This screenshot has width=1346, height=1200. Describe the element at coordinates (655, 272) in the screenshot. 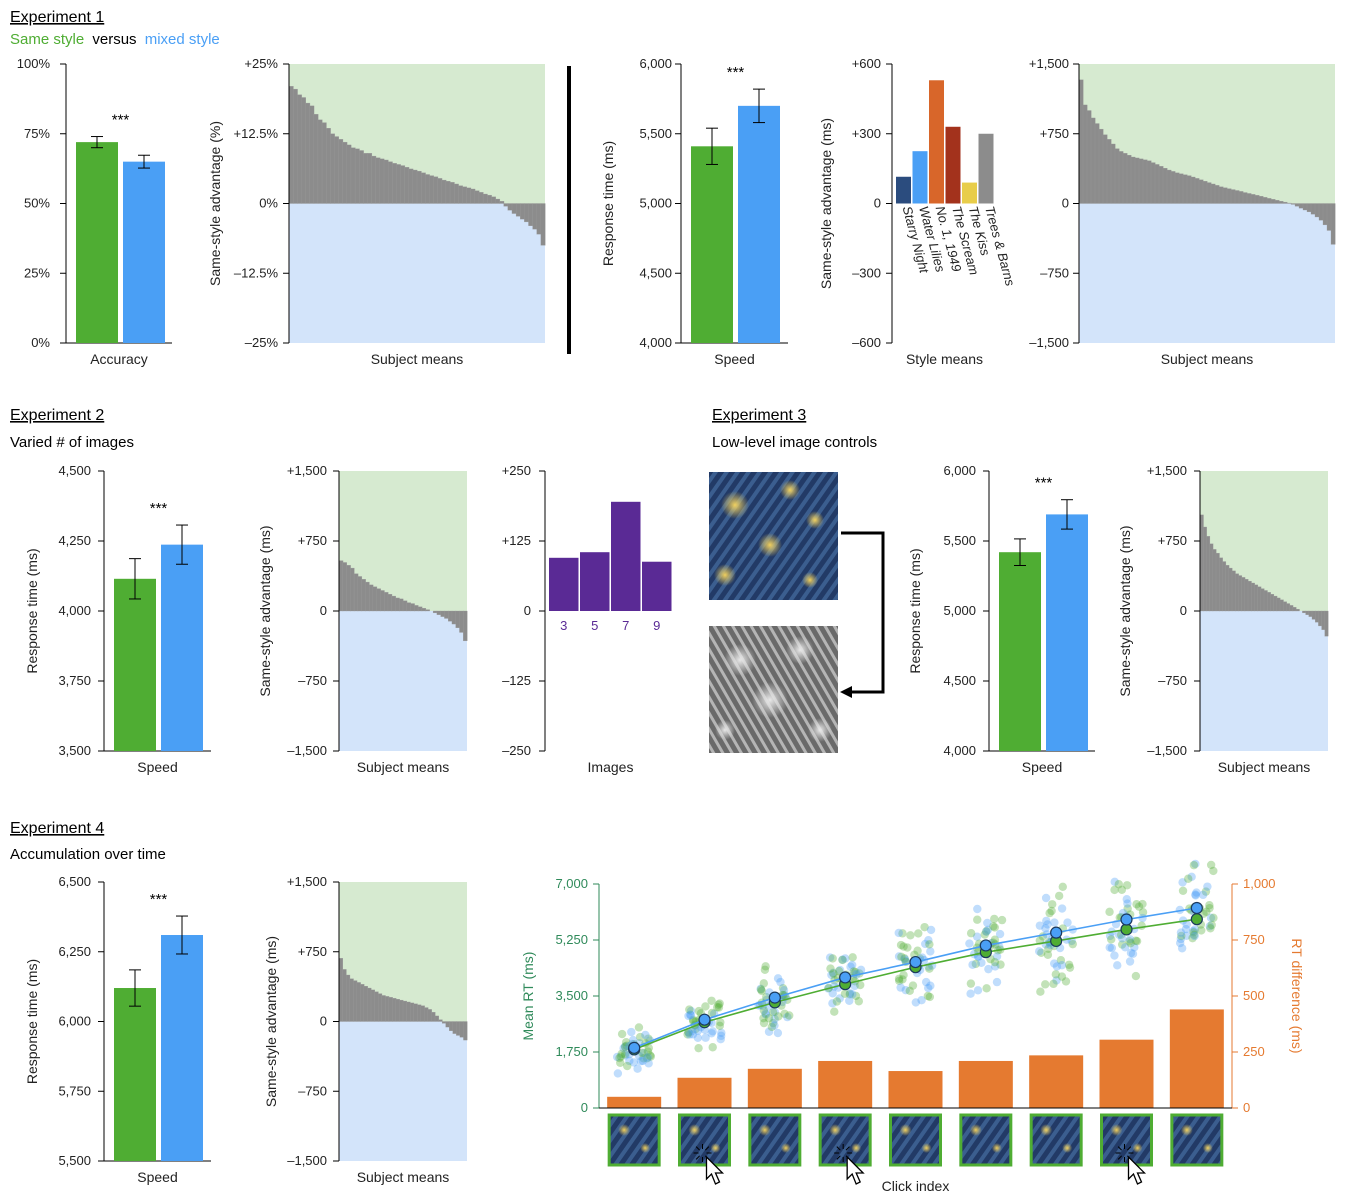

I see `y-tick-label: 4,500` at that location.